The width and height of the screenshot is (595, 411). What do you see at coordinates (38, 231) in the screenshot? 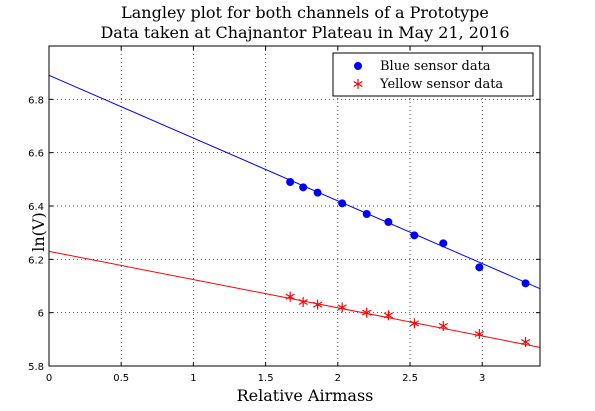
I see `y-axis-label: ln(V)` at bounding box center [38, 231].